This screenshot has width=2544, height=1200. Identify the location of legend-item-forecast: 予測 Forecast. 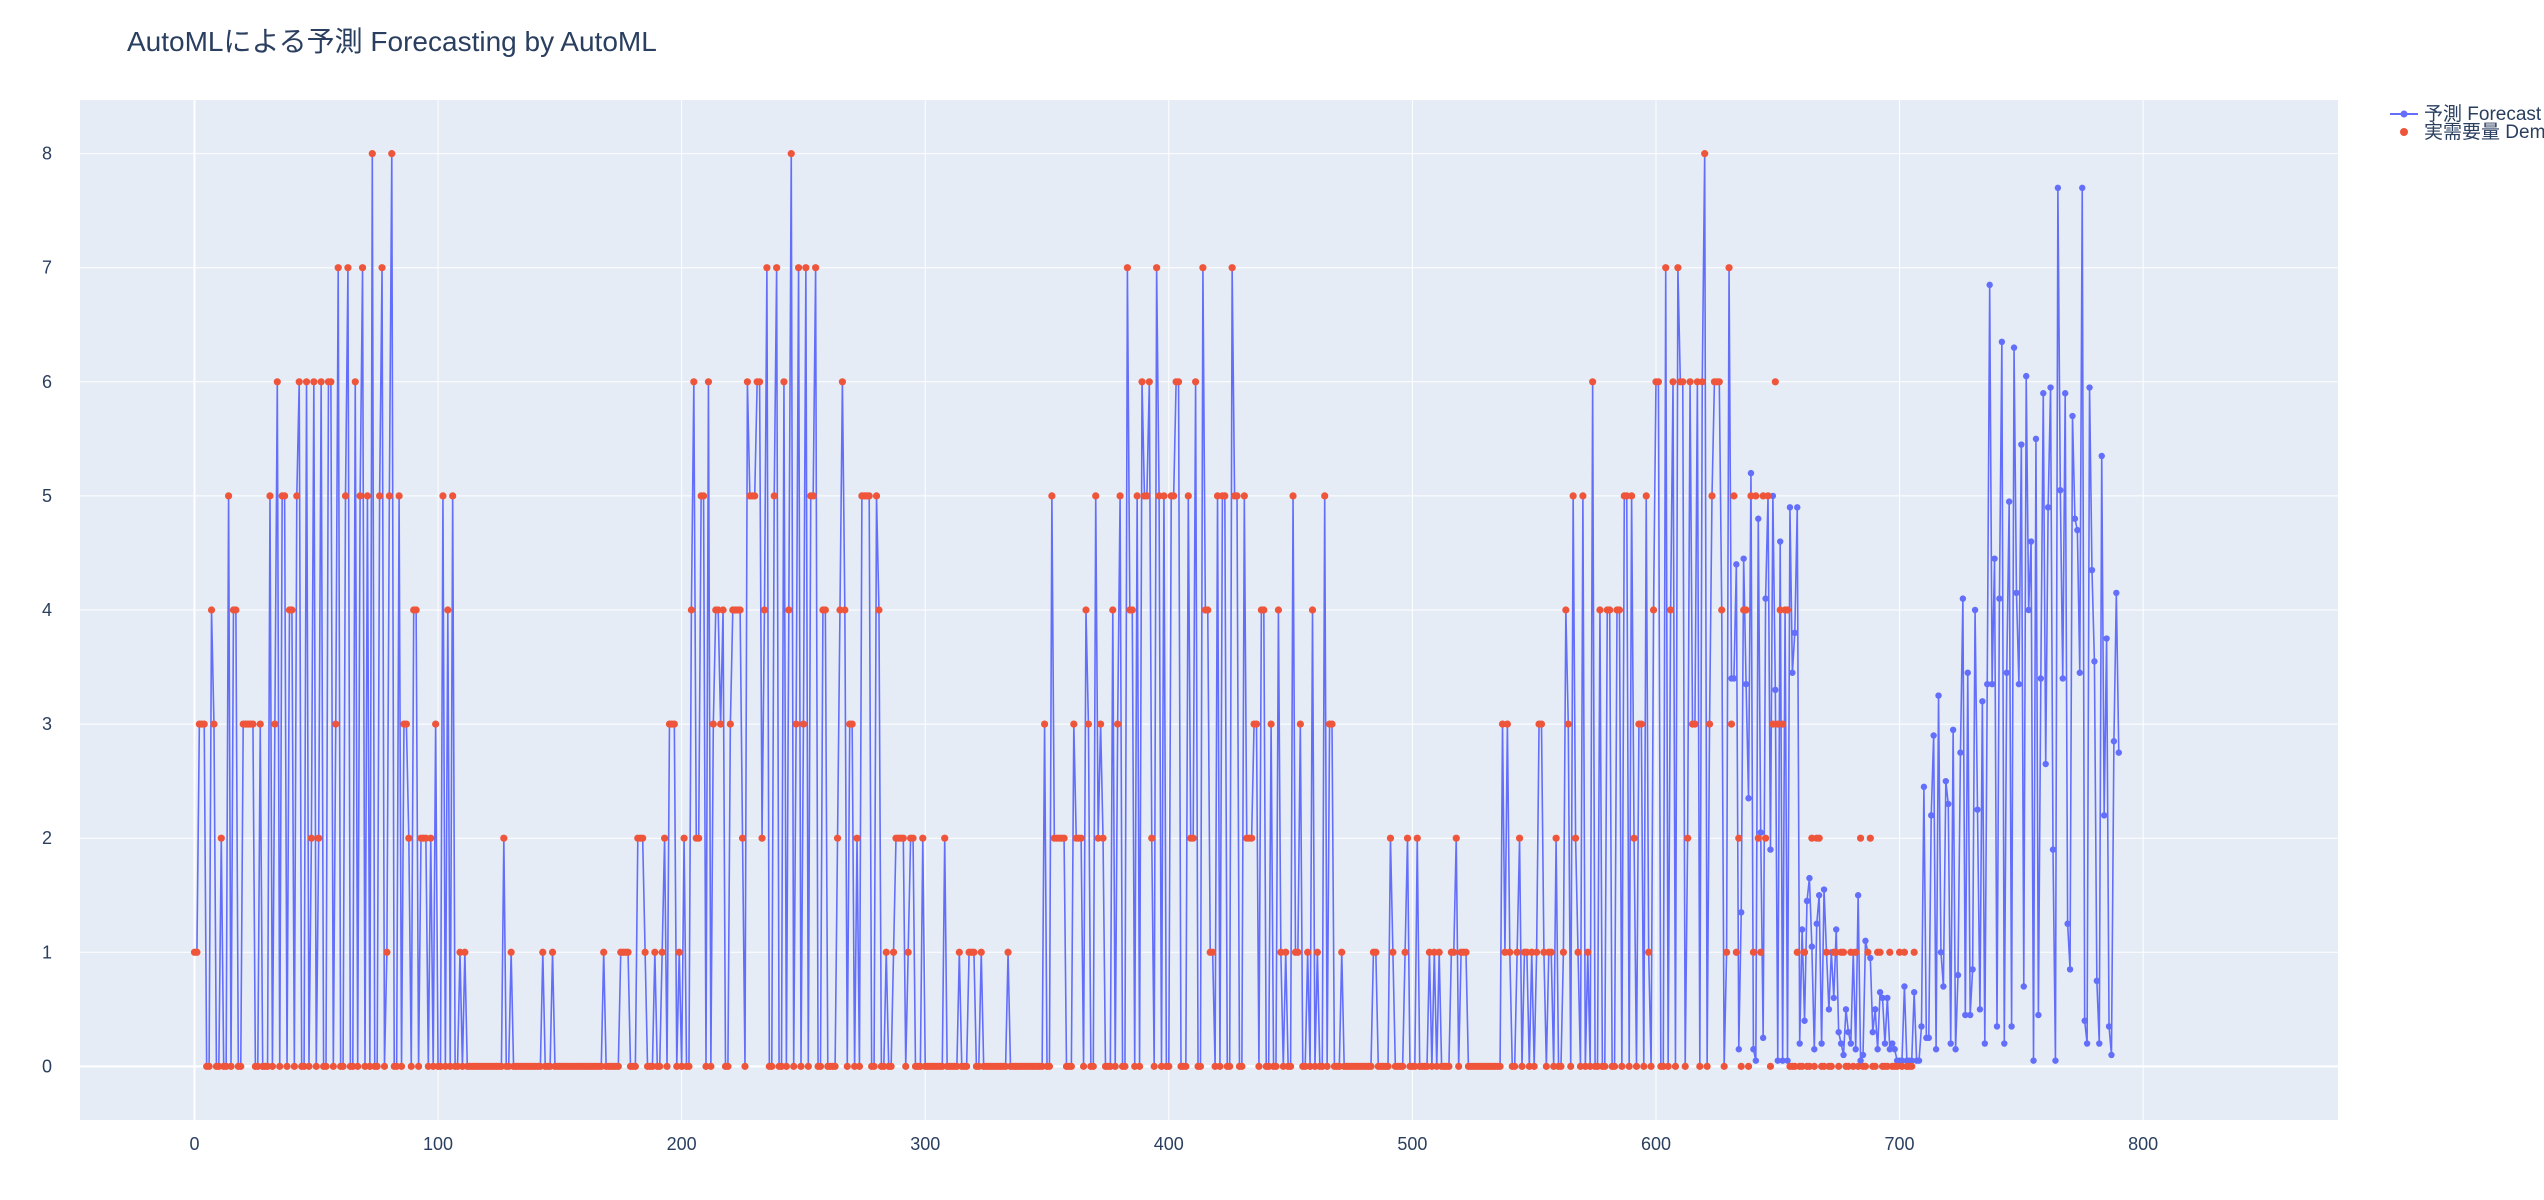
(2466, 114).